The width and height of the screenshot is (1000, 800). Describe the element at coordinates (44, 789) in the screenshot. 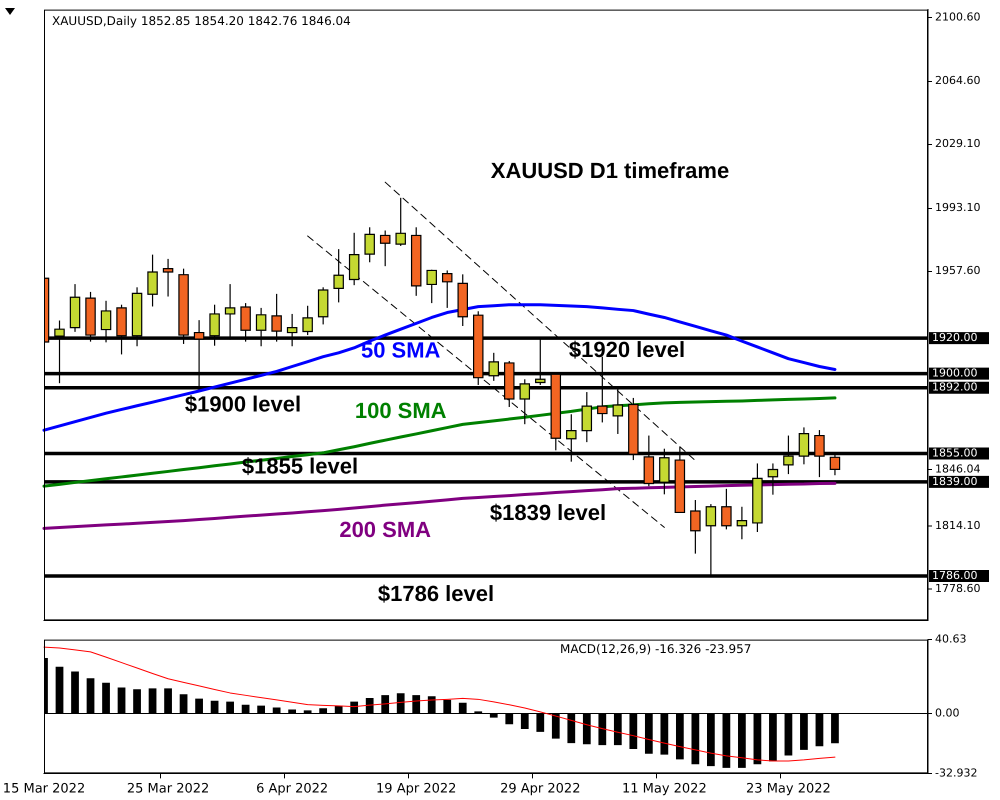

I see `x-tick-label: 15 Mar 2022` at that location.